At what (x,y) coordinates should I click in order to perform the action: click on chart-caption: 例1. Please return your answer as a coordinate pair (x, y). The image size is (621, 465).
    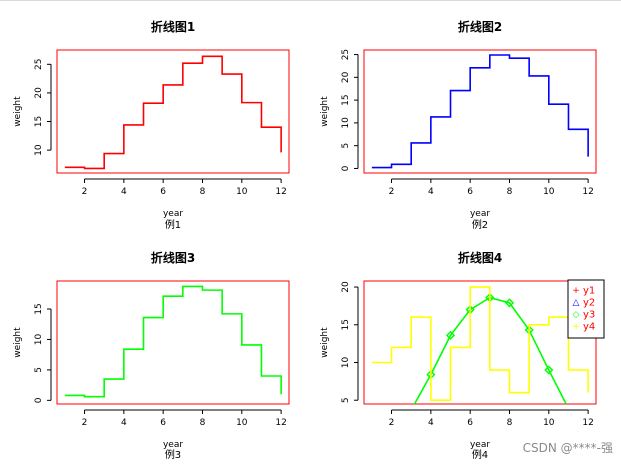
    Looking at the image, I should click on (173, 224).